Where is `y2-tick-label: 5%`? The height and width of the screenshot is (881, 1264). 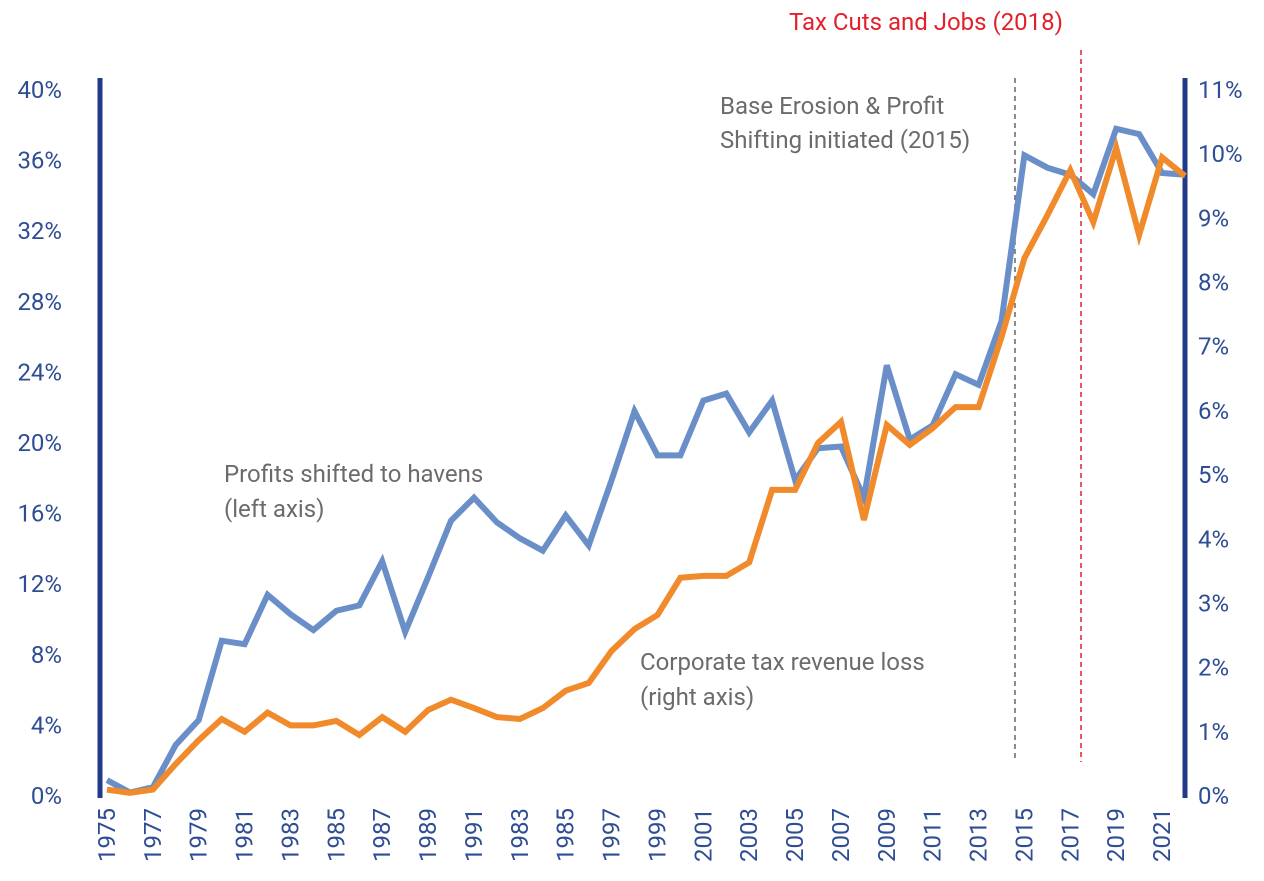 y2-tick-label: 5% is located at coordinates (1213, 475).